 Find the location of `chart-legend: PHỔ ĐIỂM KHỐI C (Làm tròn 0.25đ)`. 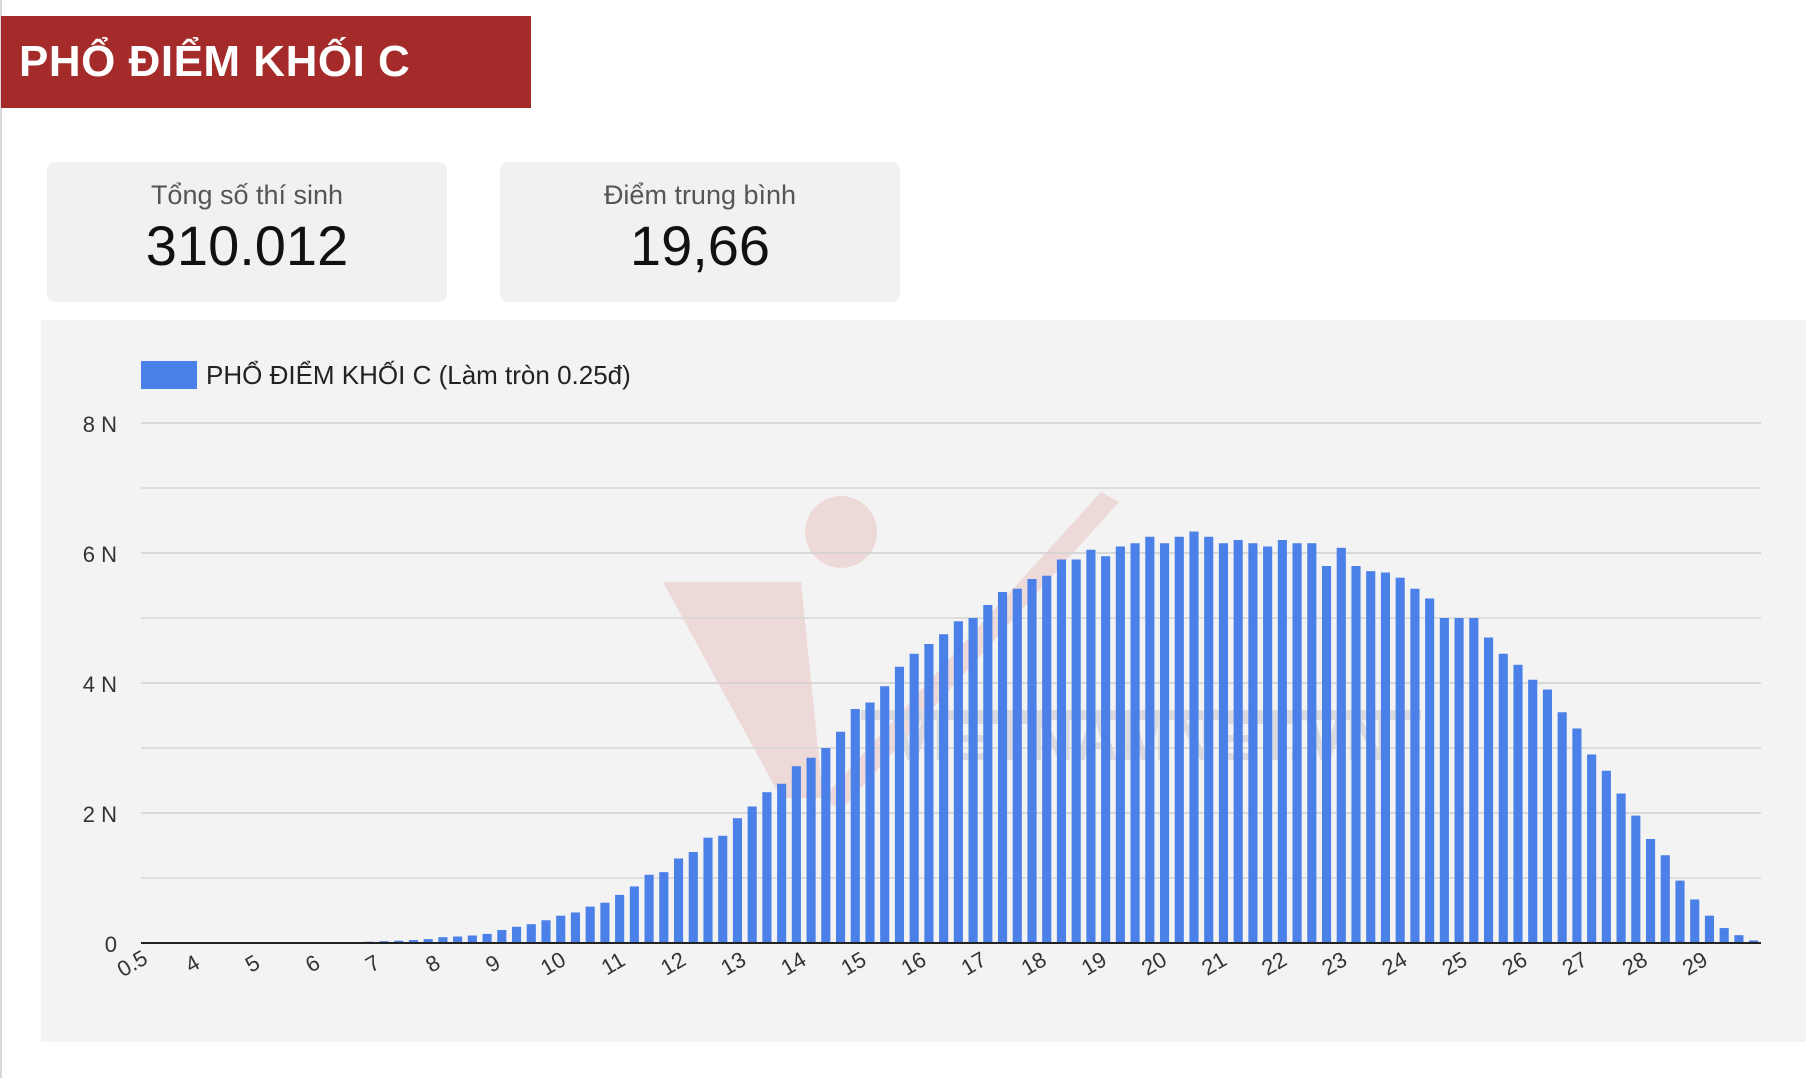

chart-legend: PHỔ ĐIỂM KHỐI C (Làm tròn 0.25đ) is located at coordinates (386, 375).